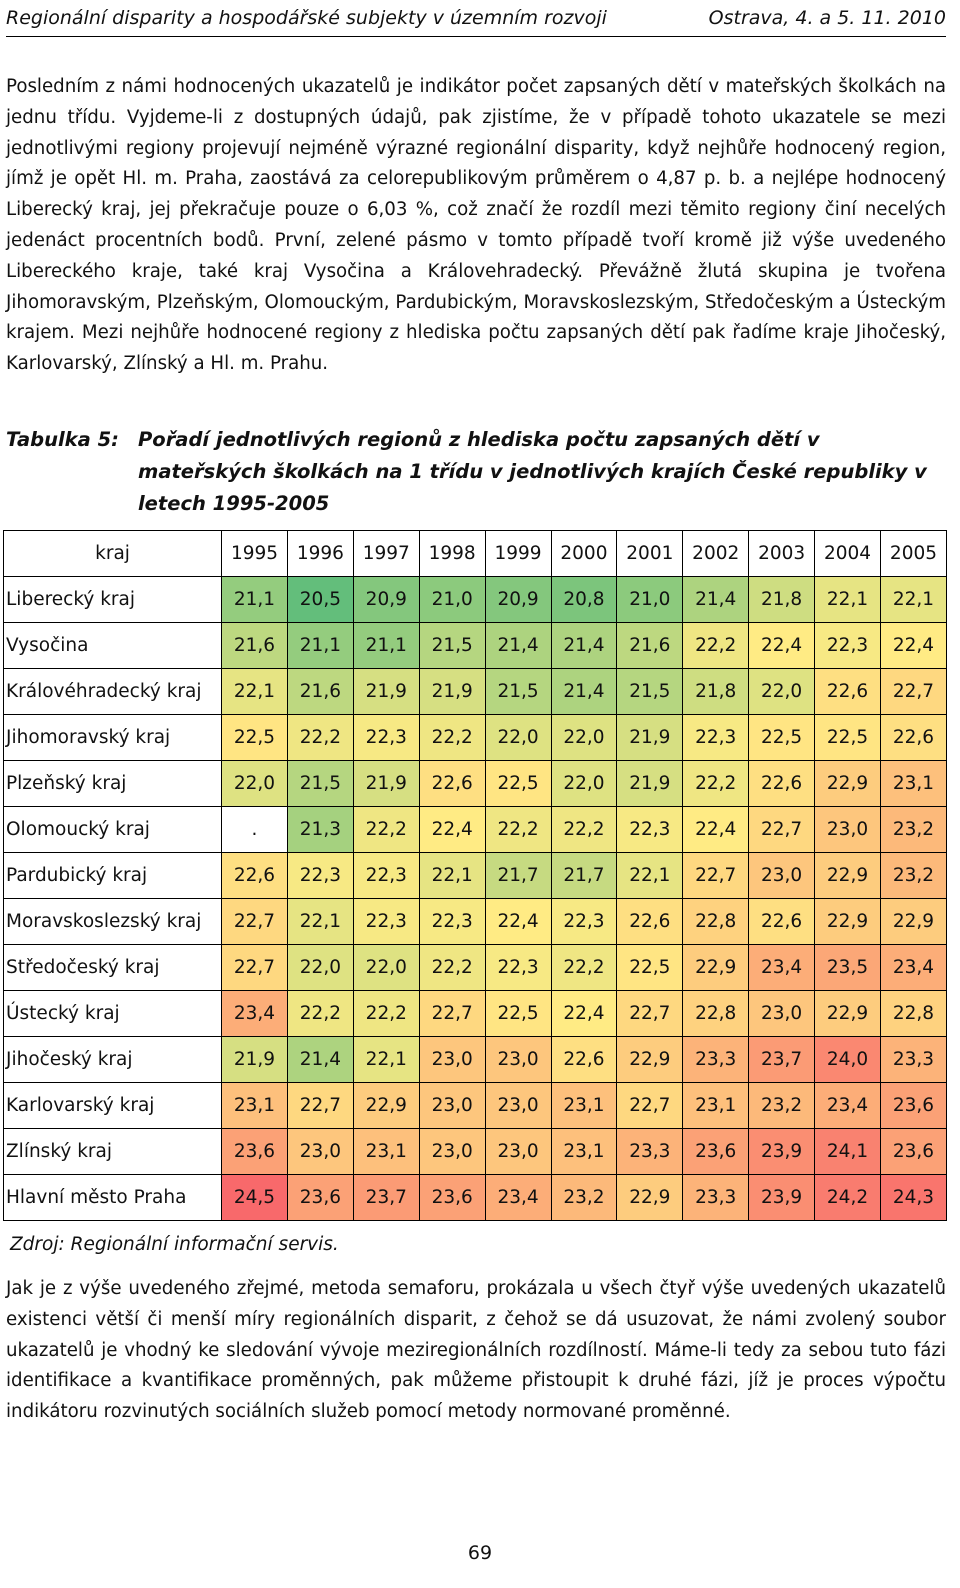 Image resolution: width=960 pixels, height=1588 pixels. Describe the element at coordinates (62, 439) in the screenshot. I see `caption-label: Tabulka 5:` at that location.